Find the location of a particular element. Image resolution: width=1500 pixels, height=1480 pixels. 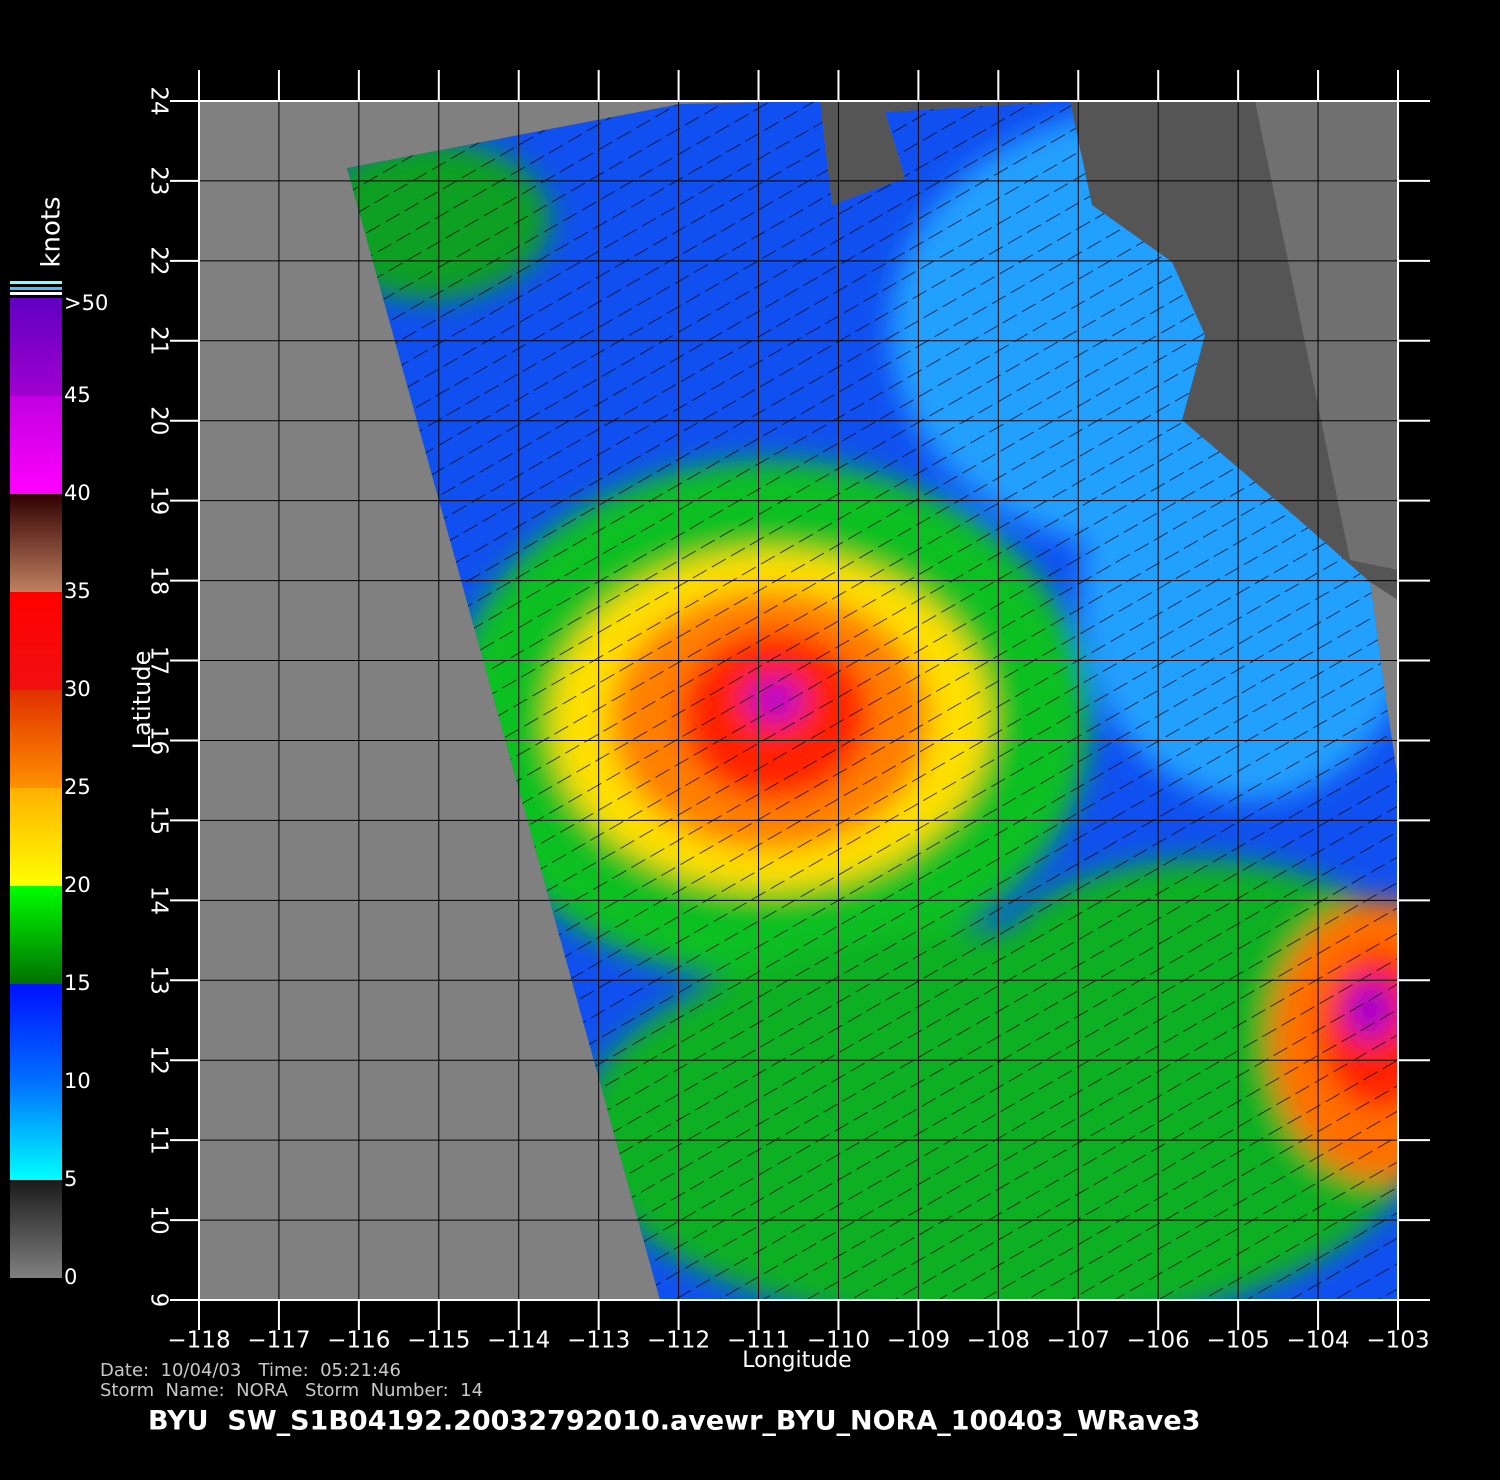

y-tick-label: 19 is located at coordinates (159, 500).